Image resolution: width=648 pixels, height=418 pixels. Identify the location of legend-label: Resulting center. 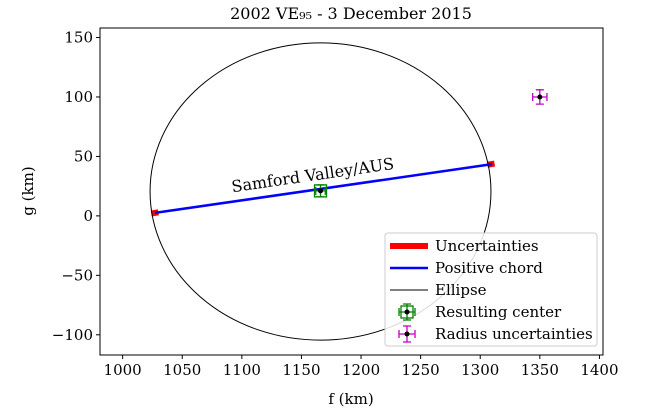
(498, 312).